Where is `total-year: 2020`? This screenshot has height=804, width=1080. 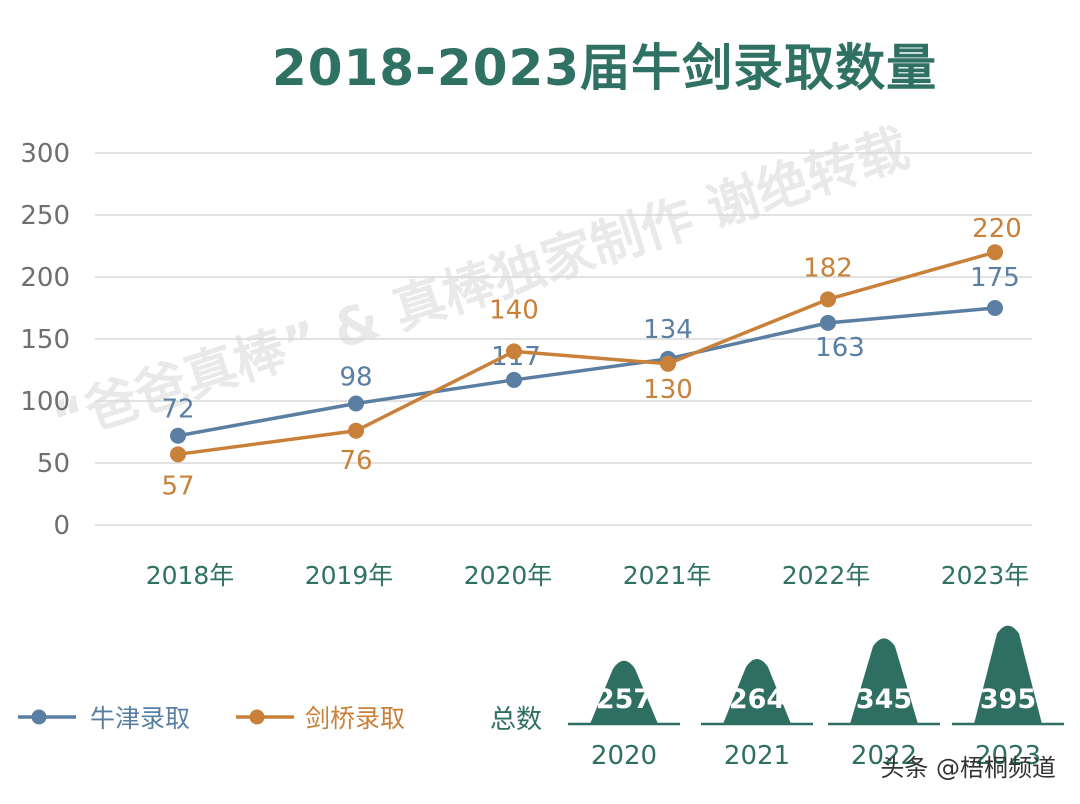 total-year: 2020 is located at coordinates (624, 756).